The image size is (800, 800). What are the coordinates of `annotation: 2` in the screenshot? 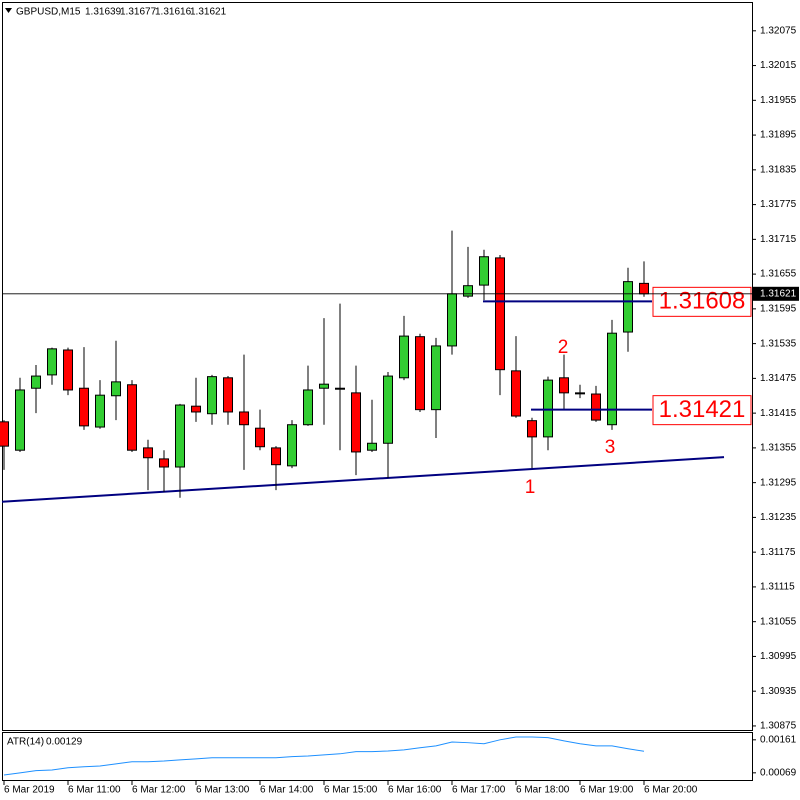 It's located at (563, 347).